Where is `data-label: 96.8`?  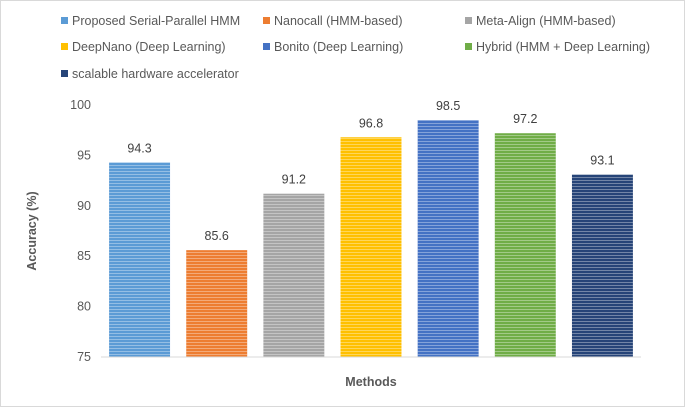 data-label: 96.8 is located at coordinates (371, 123).